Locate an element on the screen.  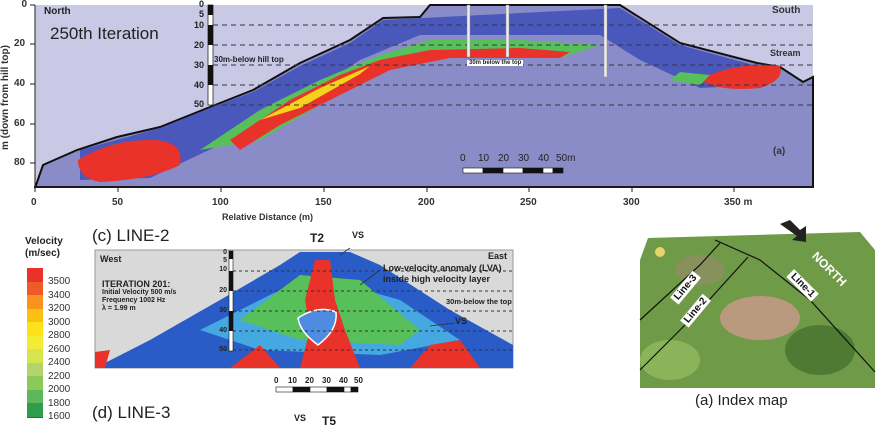
lva-line: inside high velocity layer is located at coordinates (437, 279).